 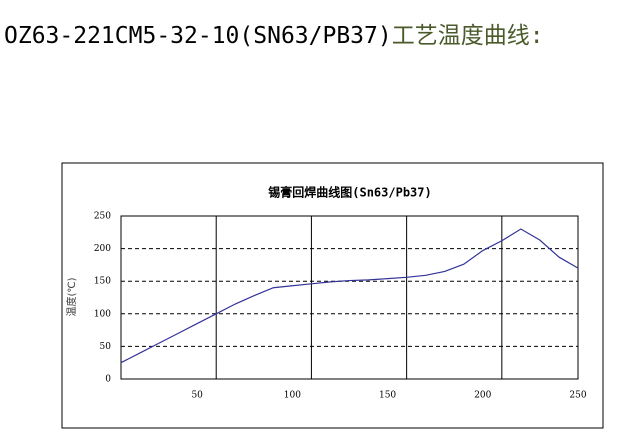 What do you see at coordinates (106, 347) in the screenshot?
I see `y-tick-label: 50` at bounding box center [106, 347].